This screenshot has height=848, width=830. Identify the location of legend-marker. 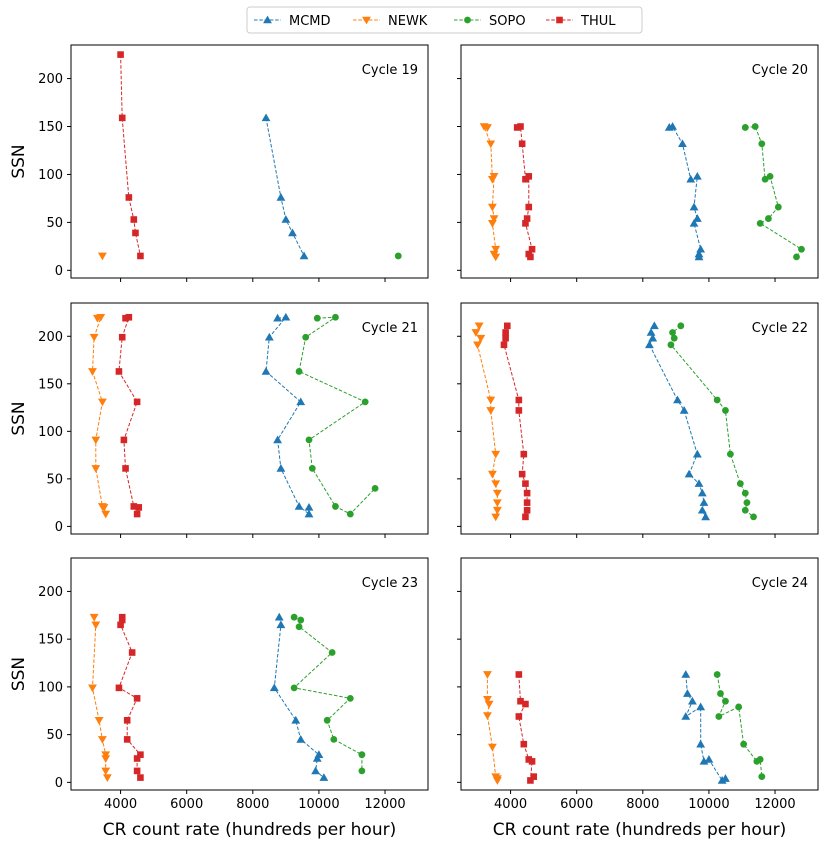
(559, 20).